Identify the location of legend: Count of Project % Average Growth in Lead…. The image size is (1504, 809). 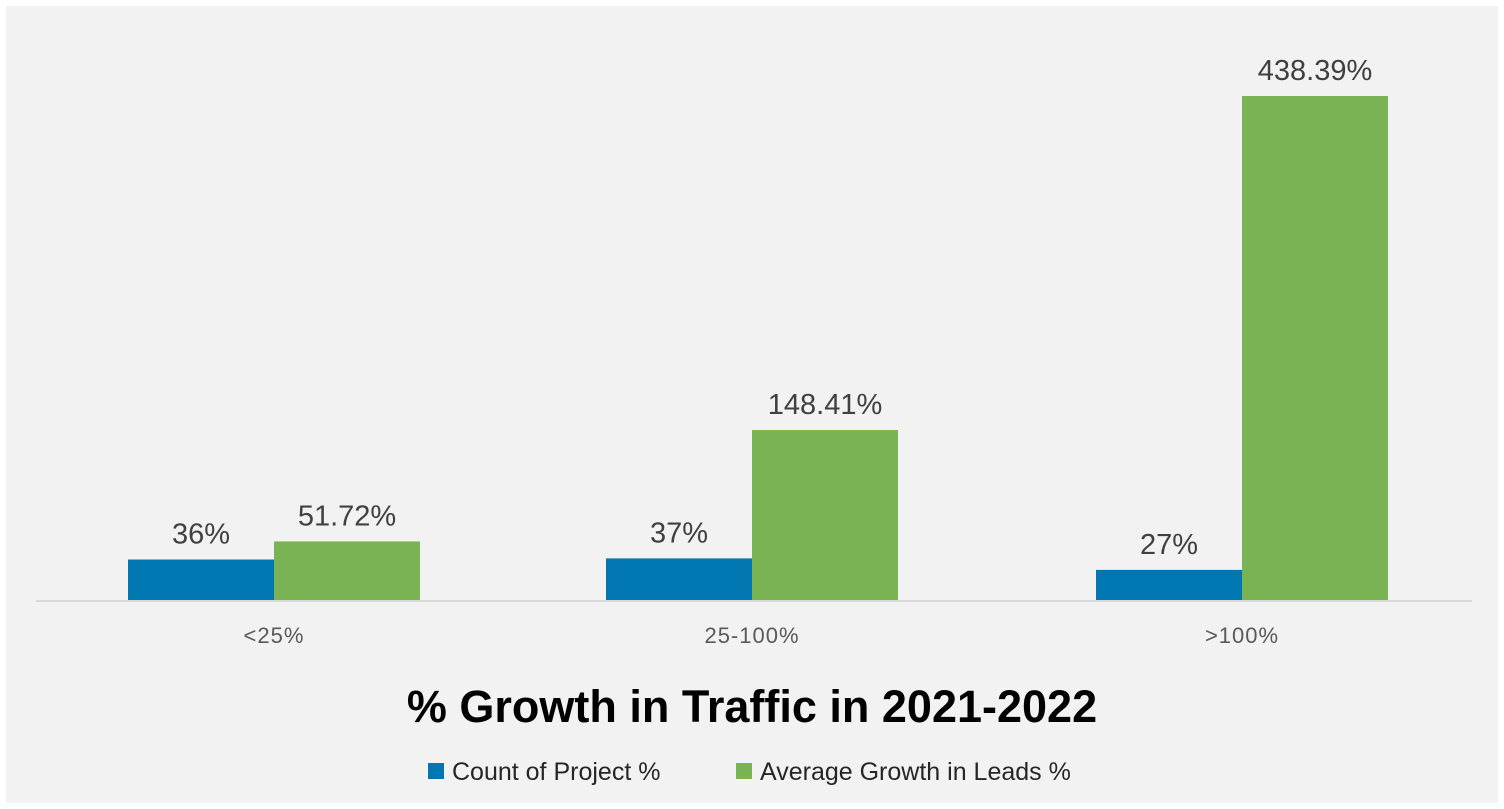
(749, 772).